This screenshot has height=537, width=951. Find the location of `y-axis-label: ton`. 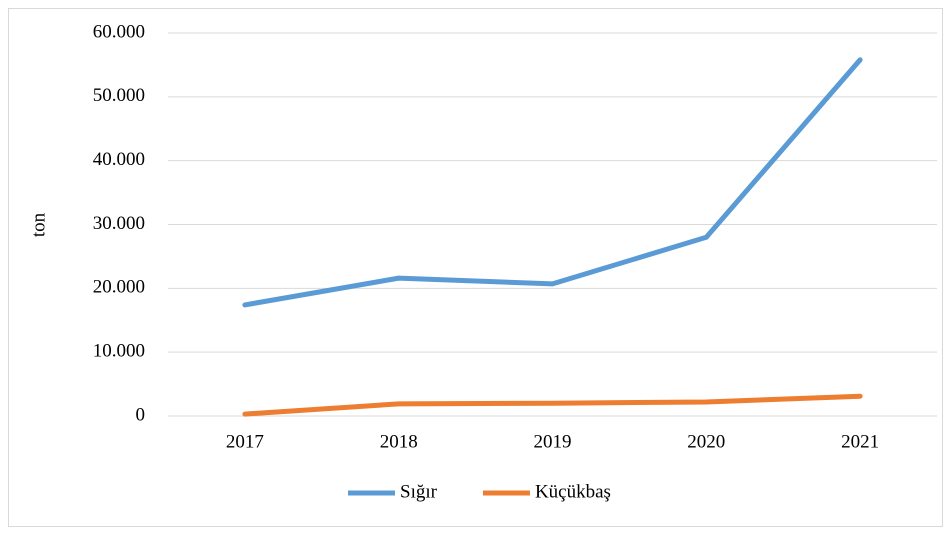

y-axis-label: ton is located at coordinates (38, 224).